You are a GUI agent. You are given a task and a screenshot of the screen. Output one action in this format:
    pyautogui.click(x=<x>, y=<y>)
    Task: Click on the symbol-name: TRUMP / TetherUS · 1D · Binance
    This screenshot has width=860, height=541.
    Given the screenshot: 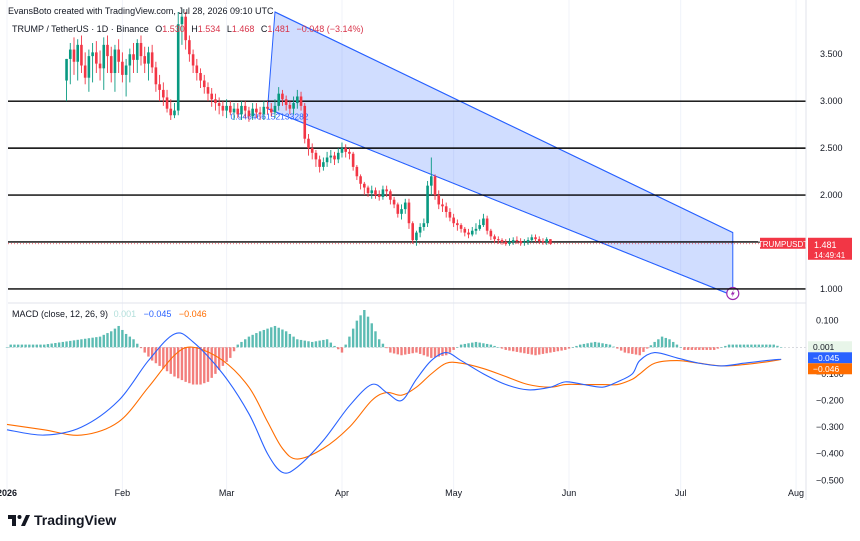 What is the action you would take?
    pyautogui.click(x=80, y=29)
    